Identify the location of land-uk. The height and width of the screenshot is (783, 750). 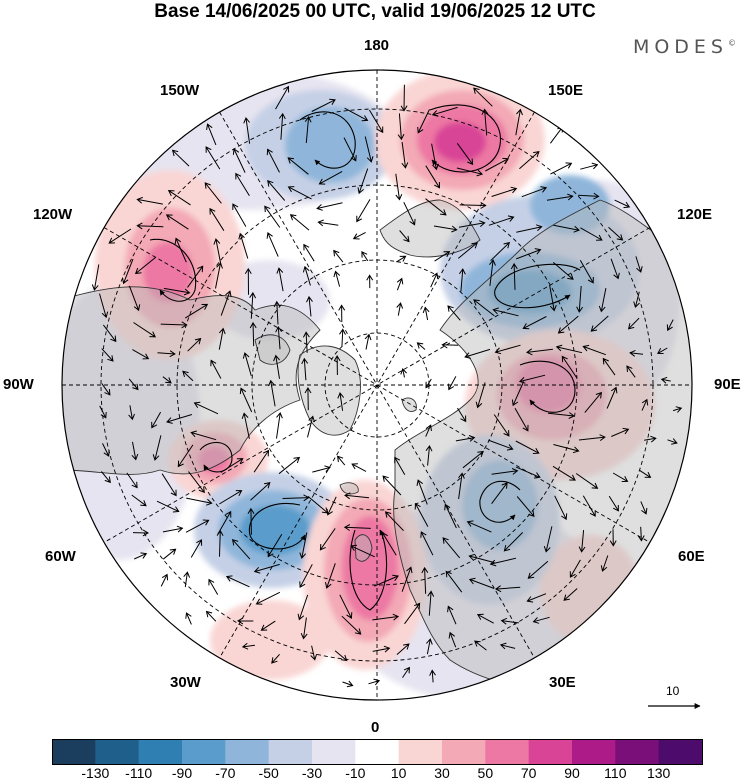
(363, 548).